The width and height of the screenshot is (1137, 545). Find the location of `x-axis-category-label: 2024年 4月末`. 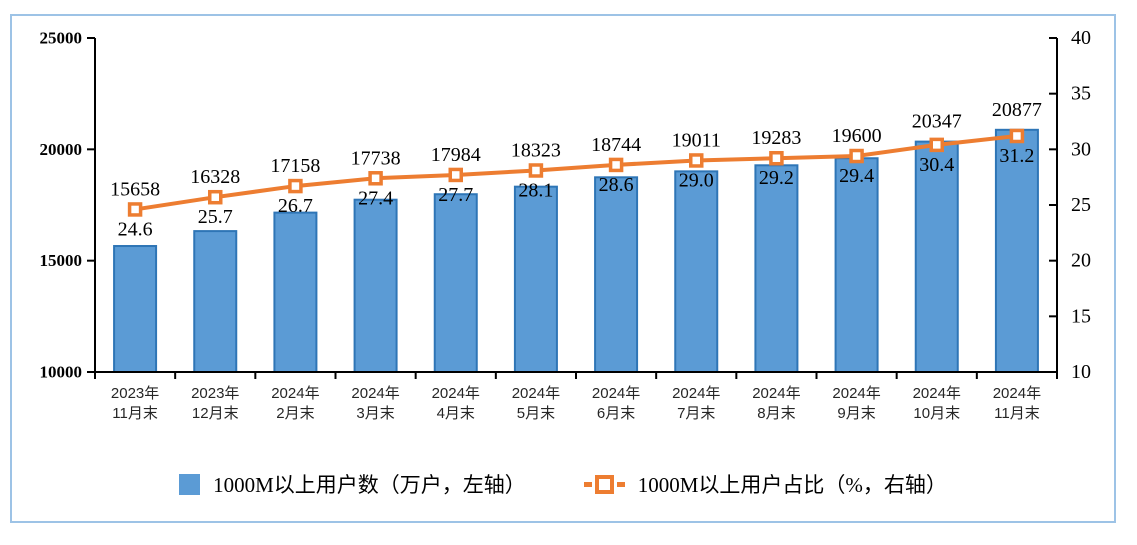

x-axis-category-label: 2024年 4月末 is located at coordinates (456, 403).